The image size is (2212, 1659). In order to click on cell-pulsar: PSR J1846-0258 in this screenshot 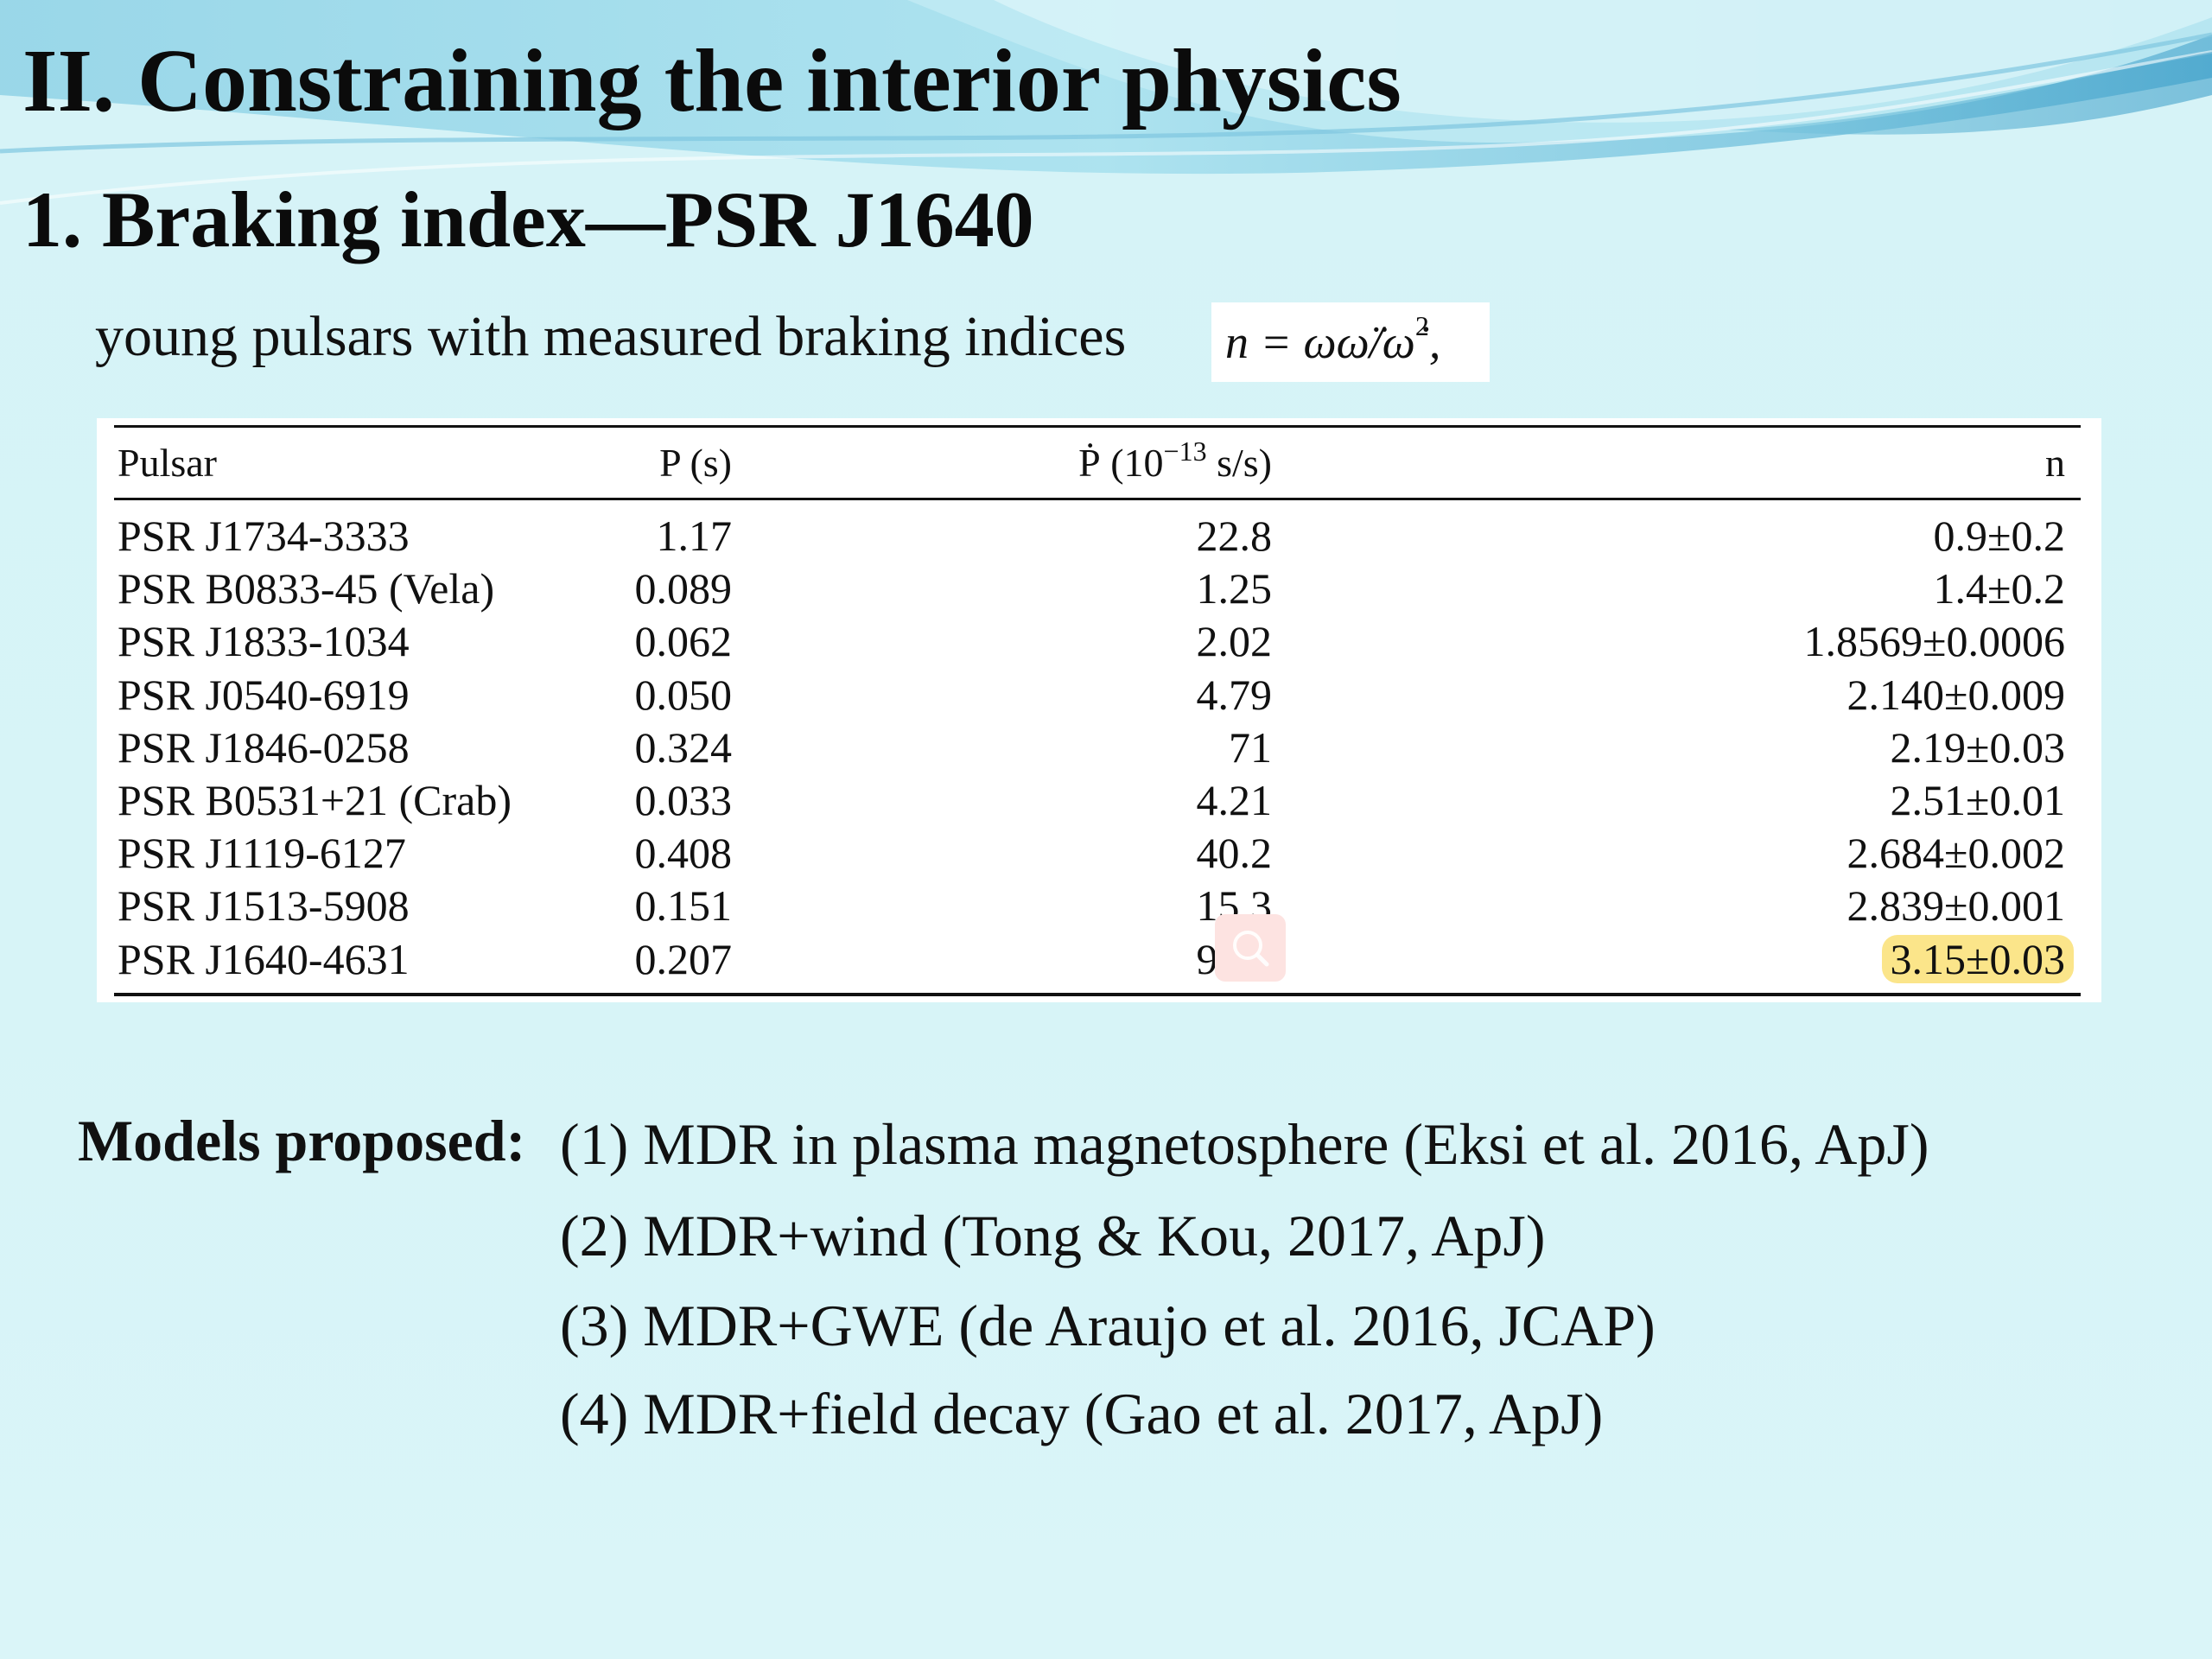, I will do `click(264, 747)`.